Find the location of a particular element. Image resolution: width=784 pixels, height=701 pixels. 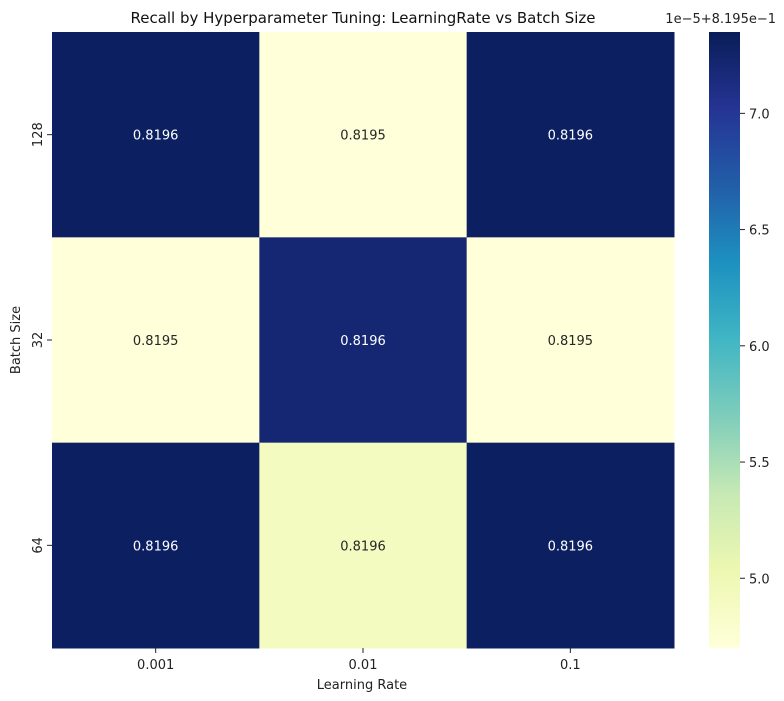

y-axis-ticks: 128 32 64 is located at coordinates (41, 338).